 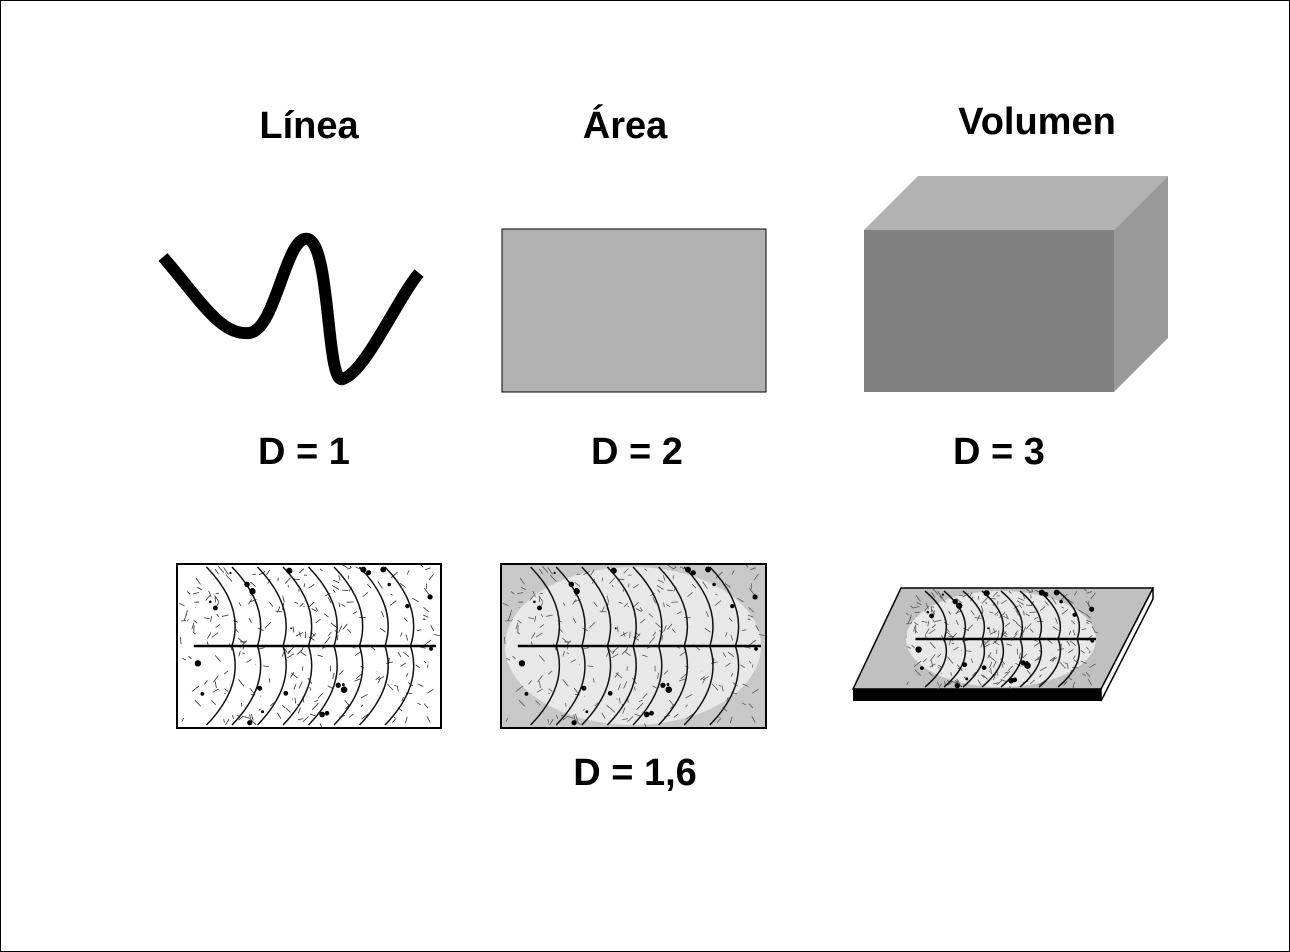 What do you see at coordinates (1003, 644) in the screenshot?
I see `leaf-slab-volume` at bounding box center [1003, 644].